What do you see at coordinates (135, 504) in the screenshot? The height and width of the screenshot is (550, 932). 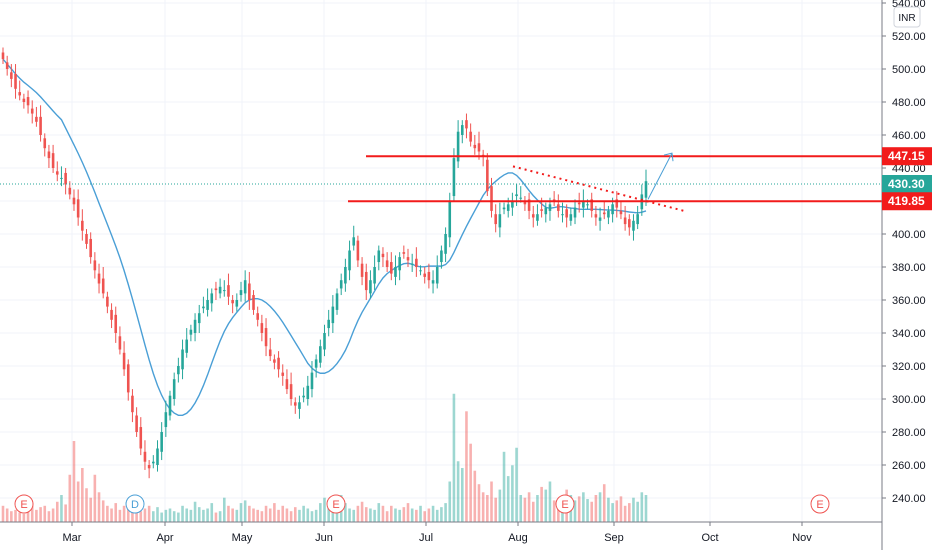 I see `event-marker: D` at bounding box center [135, 504].